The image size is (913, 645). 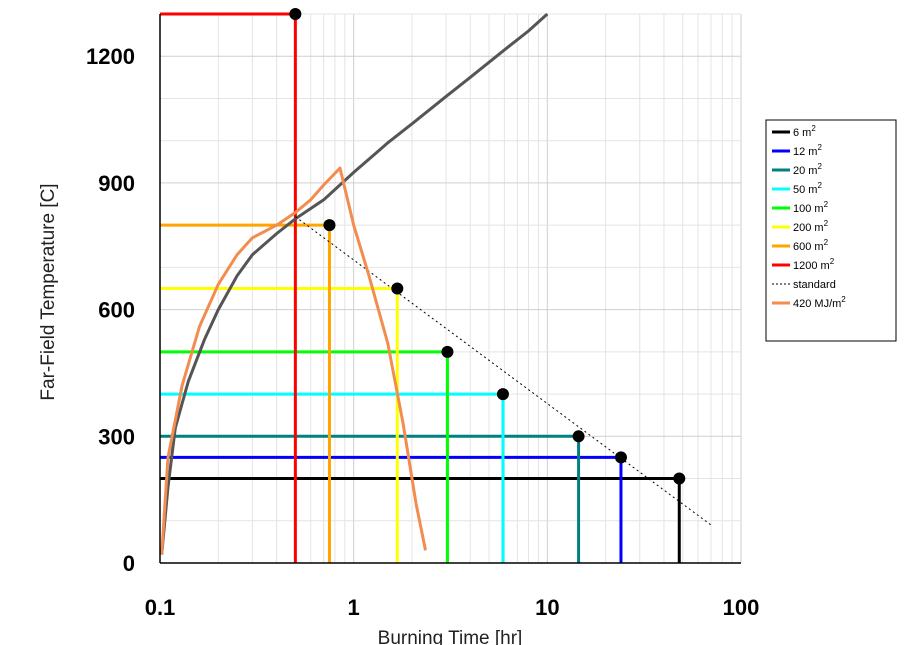 I want to click on y-tick-label: 600, so click(x=116, y=310).